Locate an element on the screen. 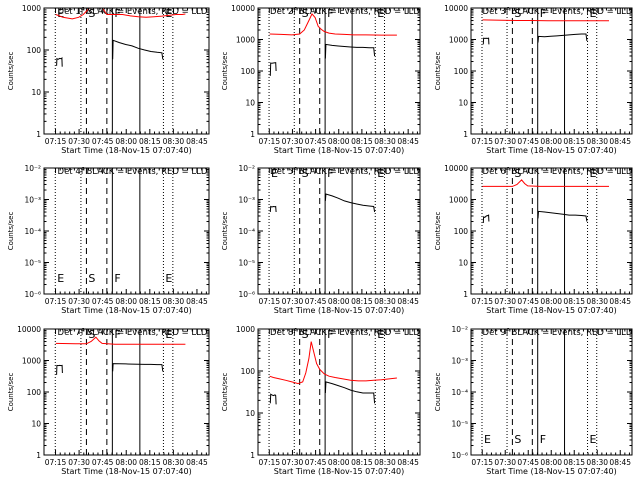  y-tick-label: 10⁻³ is located at coordinates (32, 200).